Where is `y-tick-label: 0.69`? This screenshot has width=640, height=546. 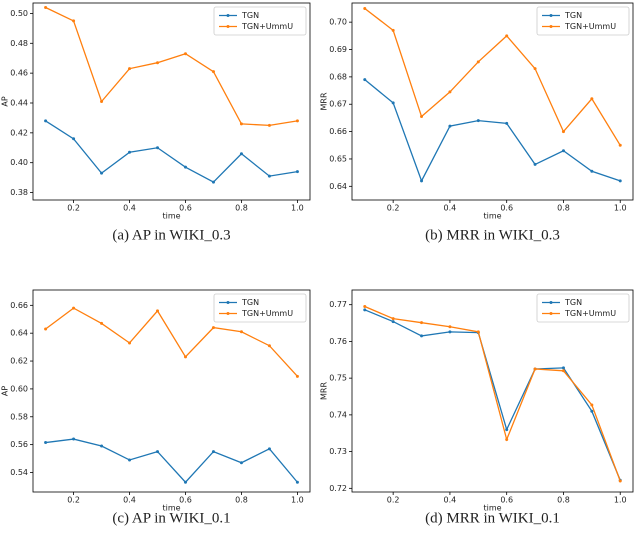
y-tick-label: 0.69 is located at coordinates (338, 49).